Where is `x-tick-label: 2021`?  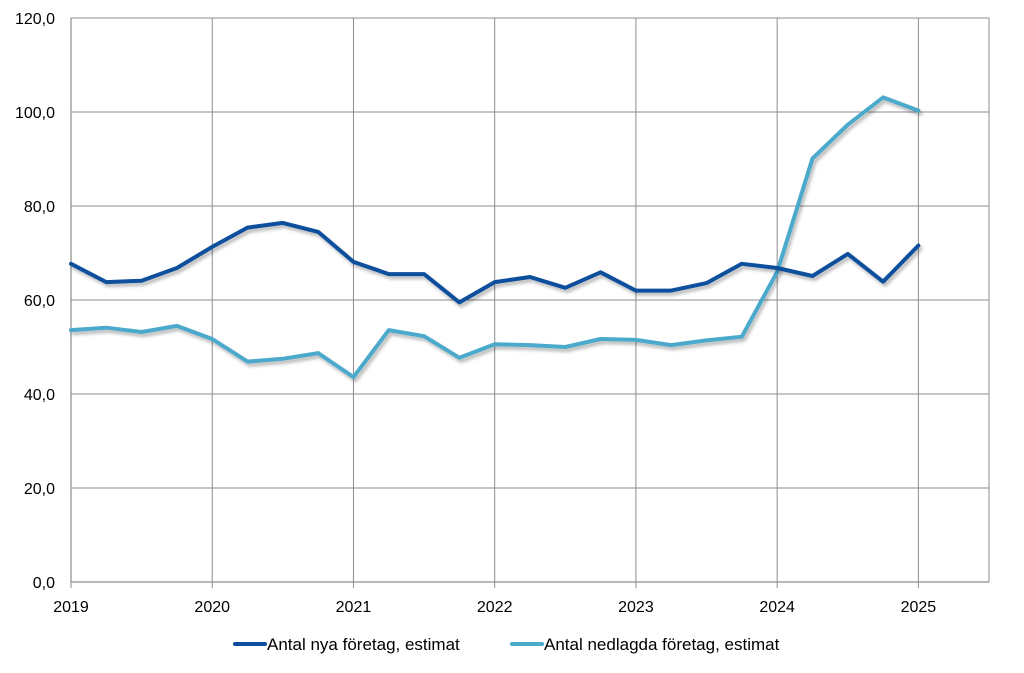 x-tick-label: 2021 is located at coordinates (354, 607).